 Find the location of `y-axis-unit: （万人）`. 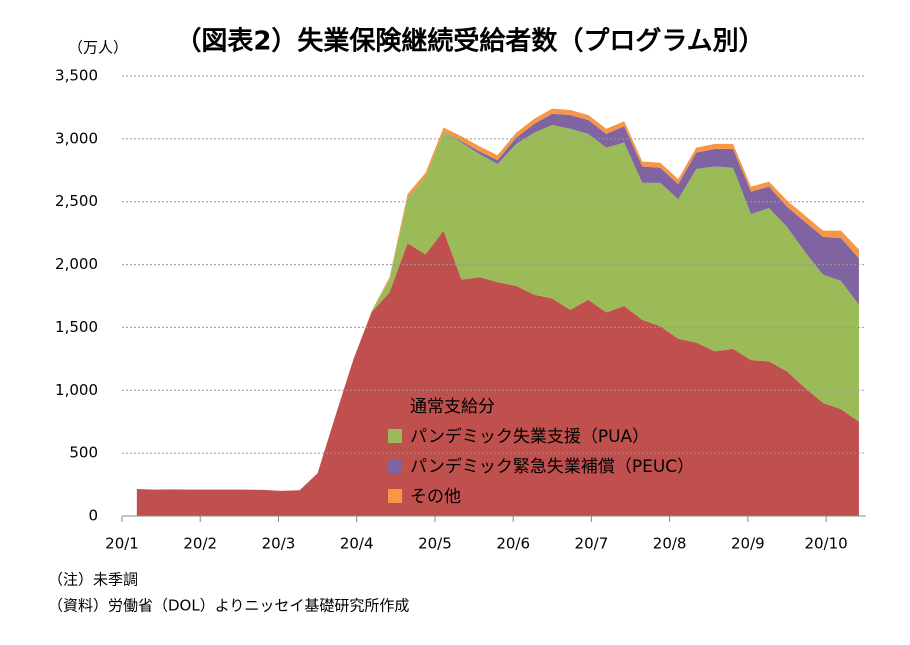

y-axis-unit: （万人） is located at coordinates (98, 48).